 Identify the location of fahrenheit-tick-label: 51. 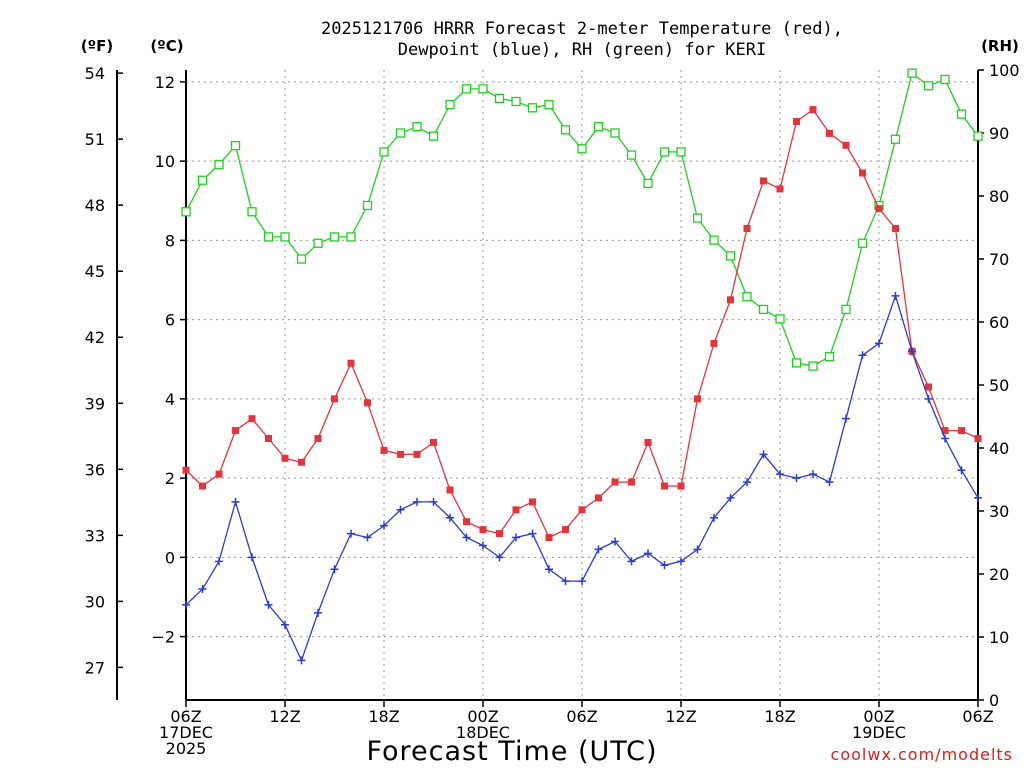
(95, 139).